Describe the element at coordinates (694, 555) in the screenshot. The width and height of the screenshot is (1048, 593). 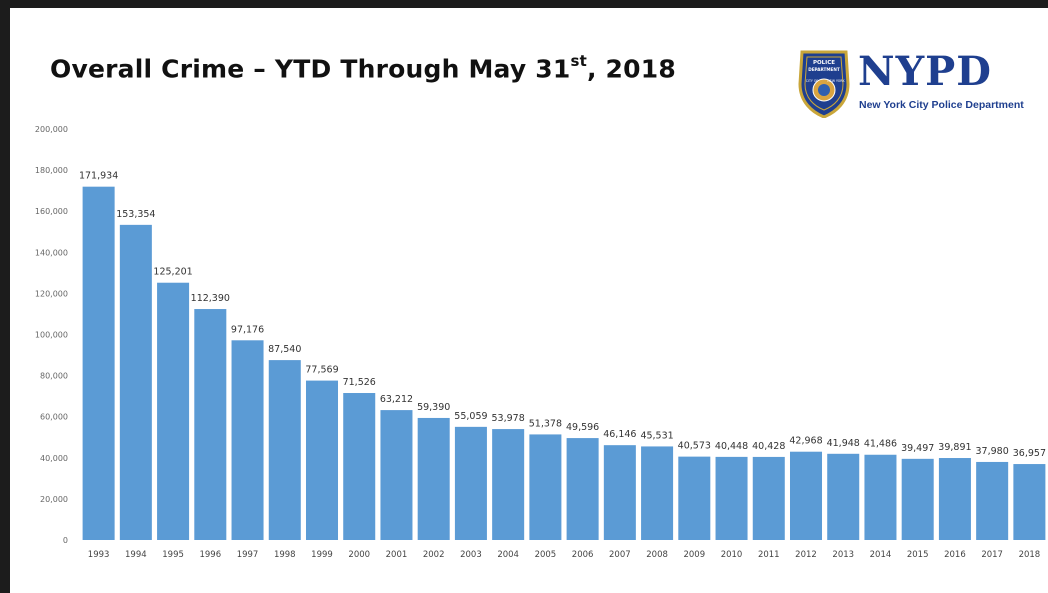
I see `x-tick-label: 2009` at that location.